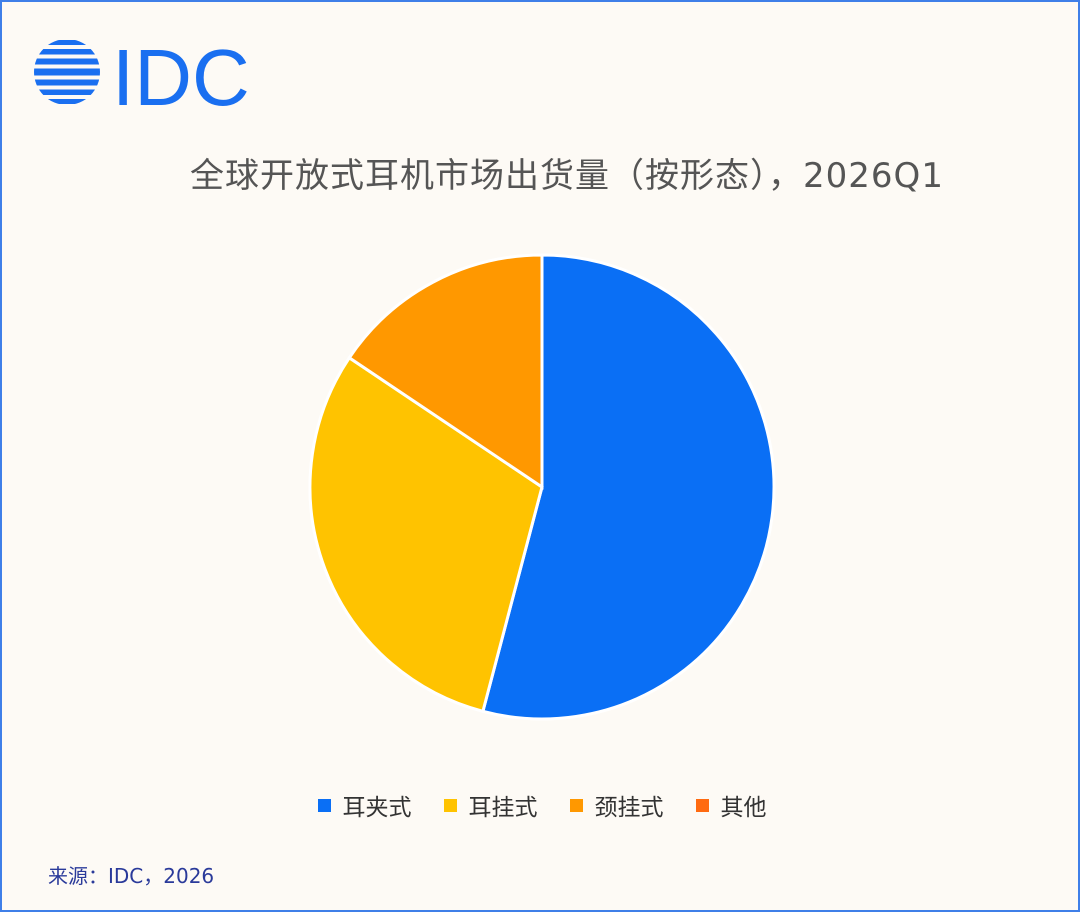 The height and width of the screenshot is (912, 1080). I want to click on legend-label-neckband: 颈挂式, so click(629, 808).